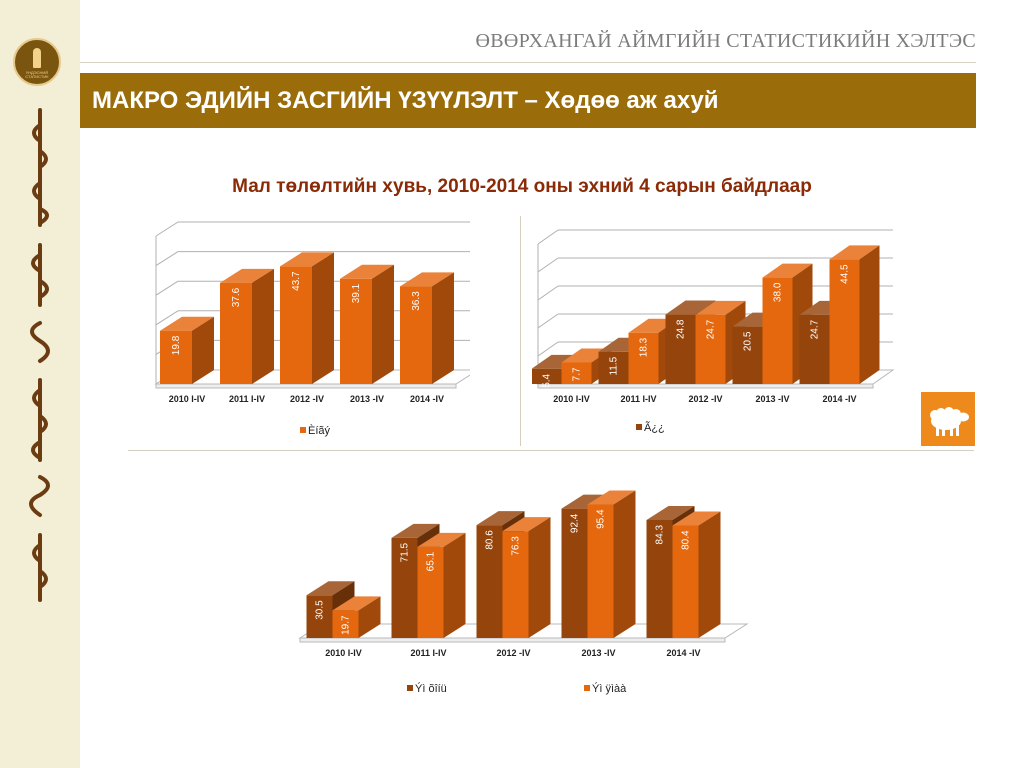  What do you see at coordinates (575, 523) in the screenshot?
I see `data-label: 92.4` at bounding box center [575, 523].